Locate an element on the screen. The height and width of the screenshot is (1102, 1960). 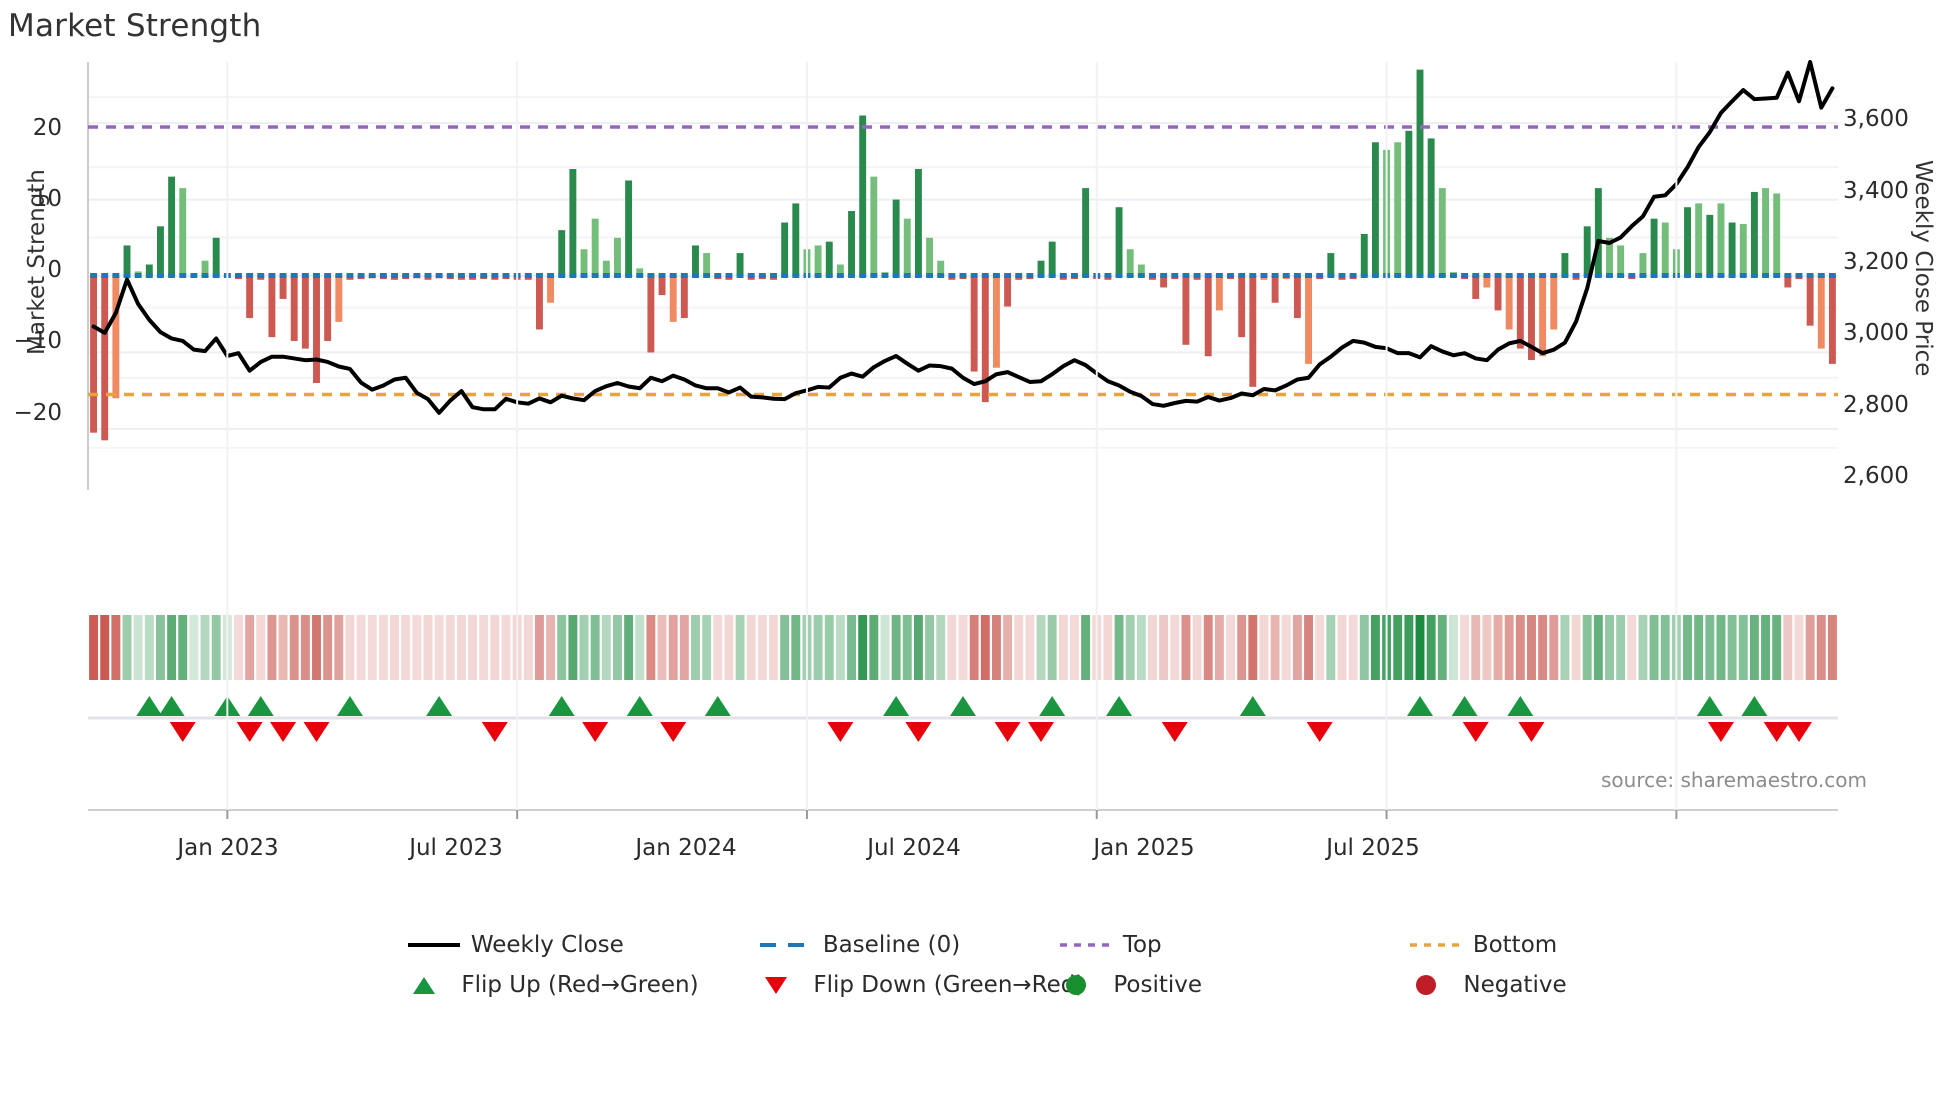
x-tick-2: Jan 2024 is located at coordinates (686, 848).